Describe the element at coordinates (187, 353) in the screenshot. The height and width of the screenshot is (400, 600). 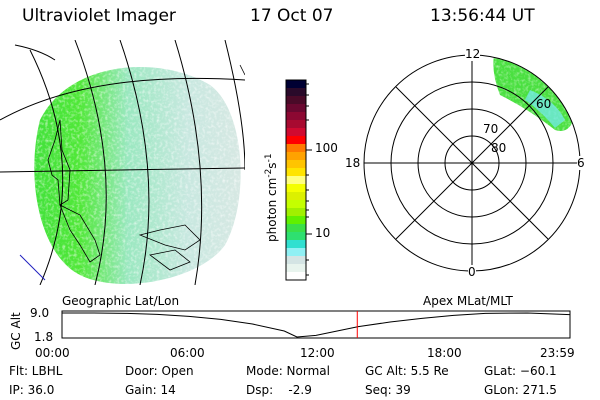
I see `x-tick-label: 06:00` at that location.